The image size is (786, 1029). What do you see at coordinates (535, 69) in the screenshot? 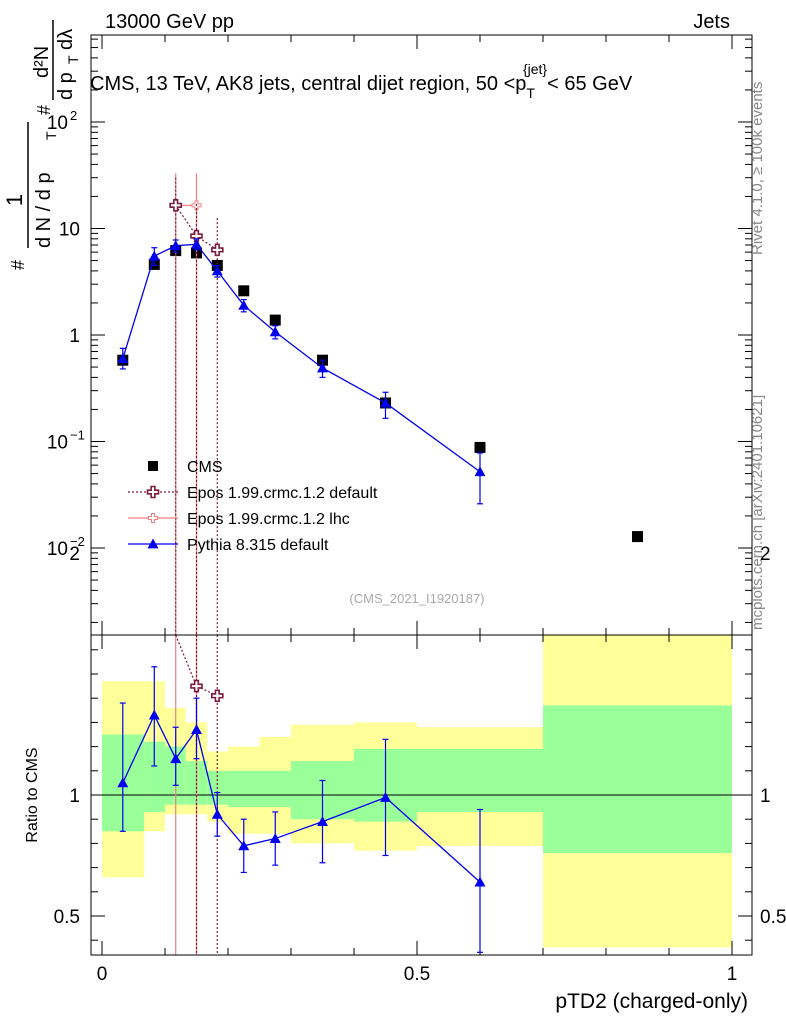
I see `plot-title-sup: {jet}` at bounding box center [535, 69].